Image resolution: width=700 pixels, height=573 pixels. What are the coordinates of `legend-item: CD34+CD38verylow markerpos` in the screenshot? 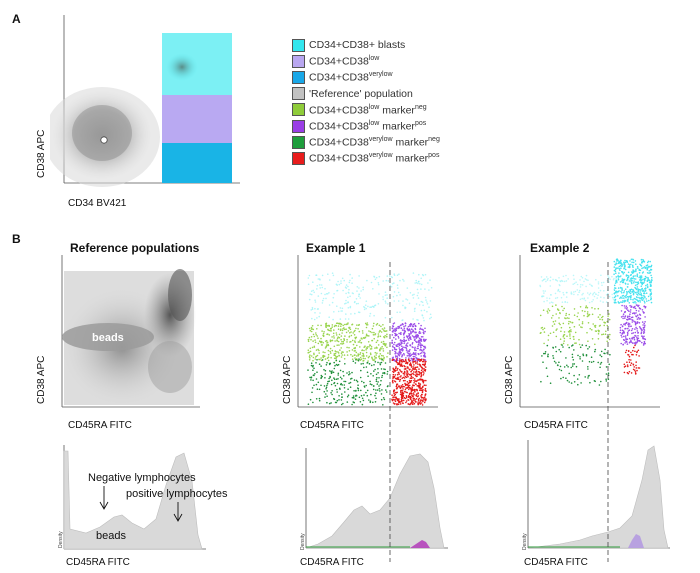 It's located at (365, 158).